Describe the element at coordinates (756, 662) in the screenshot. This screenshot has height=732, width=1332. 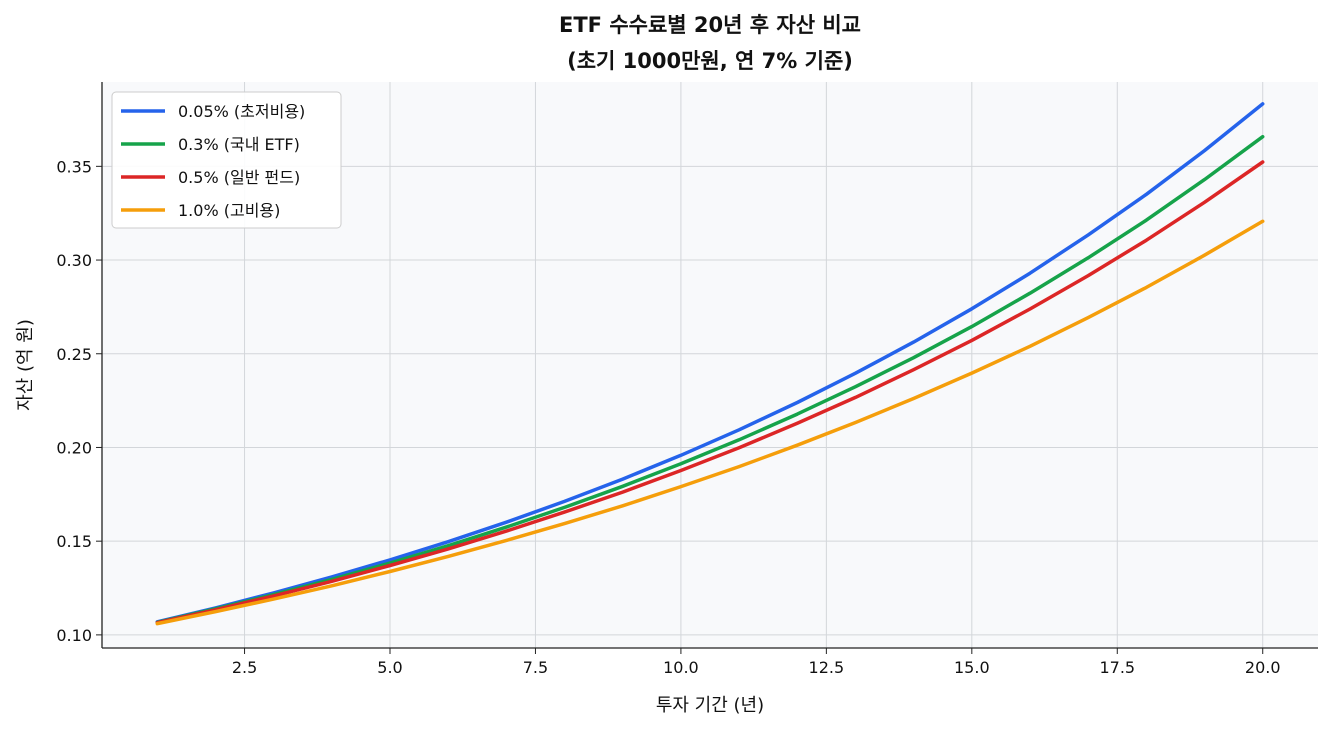
I see `x-ticks: 2.5 5.0 7.5 10.0 12.5 15.0 17.5 20.0` at that location.